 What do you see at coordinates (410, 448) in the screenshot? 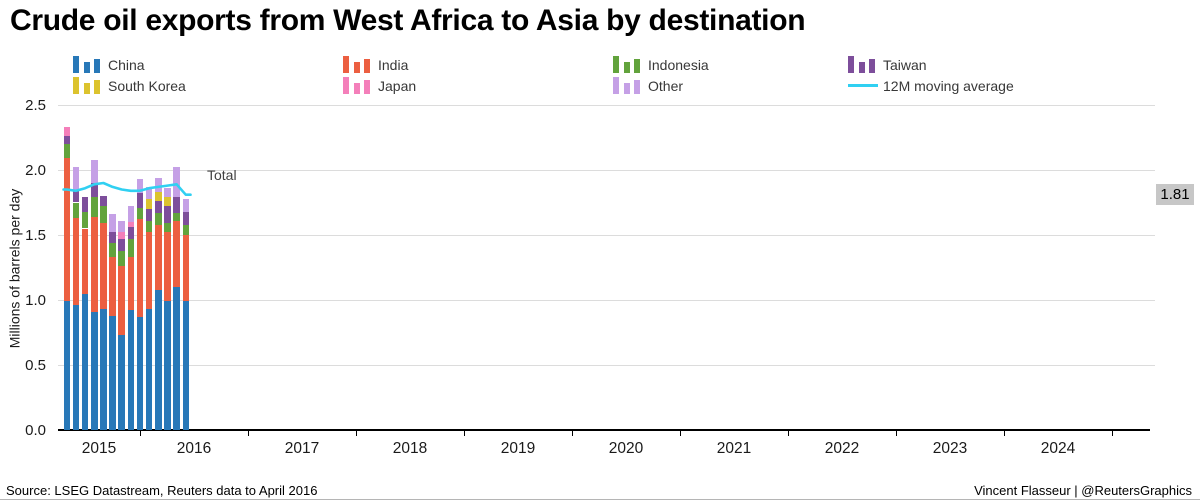
I see `x-tick-label: 2018` at bounding box center [410, 448].